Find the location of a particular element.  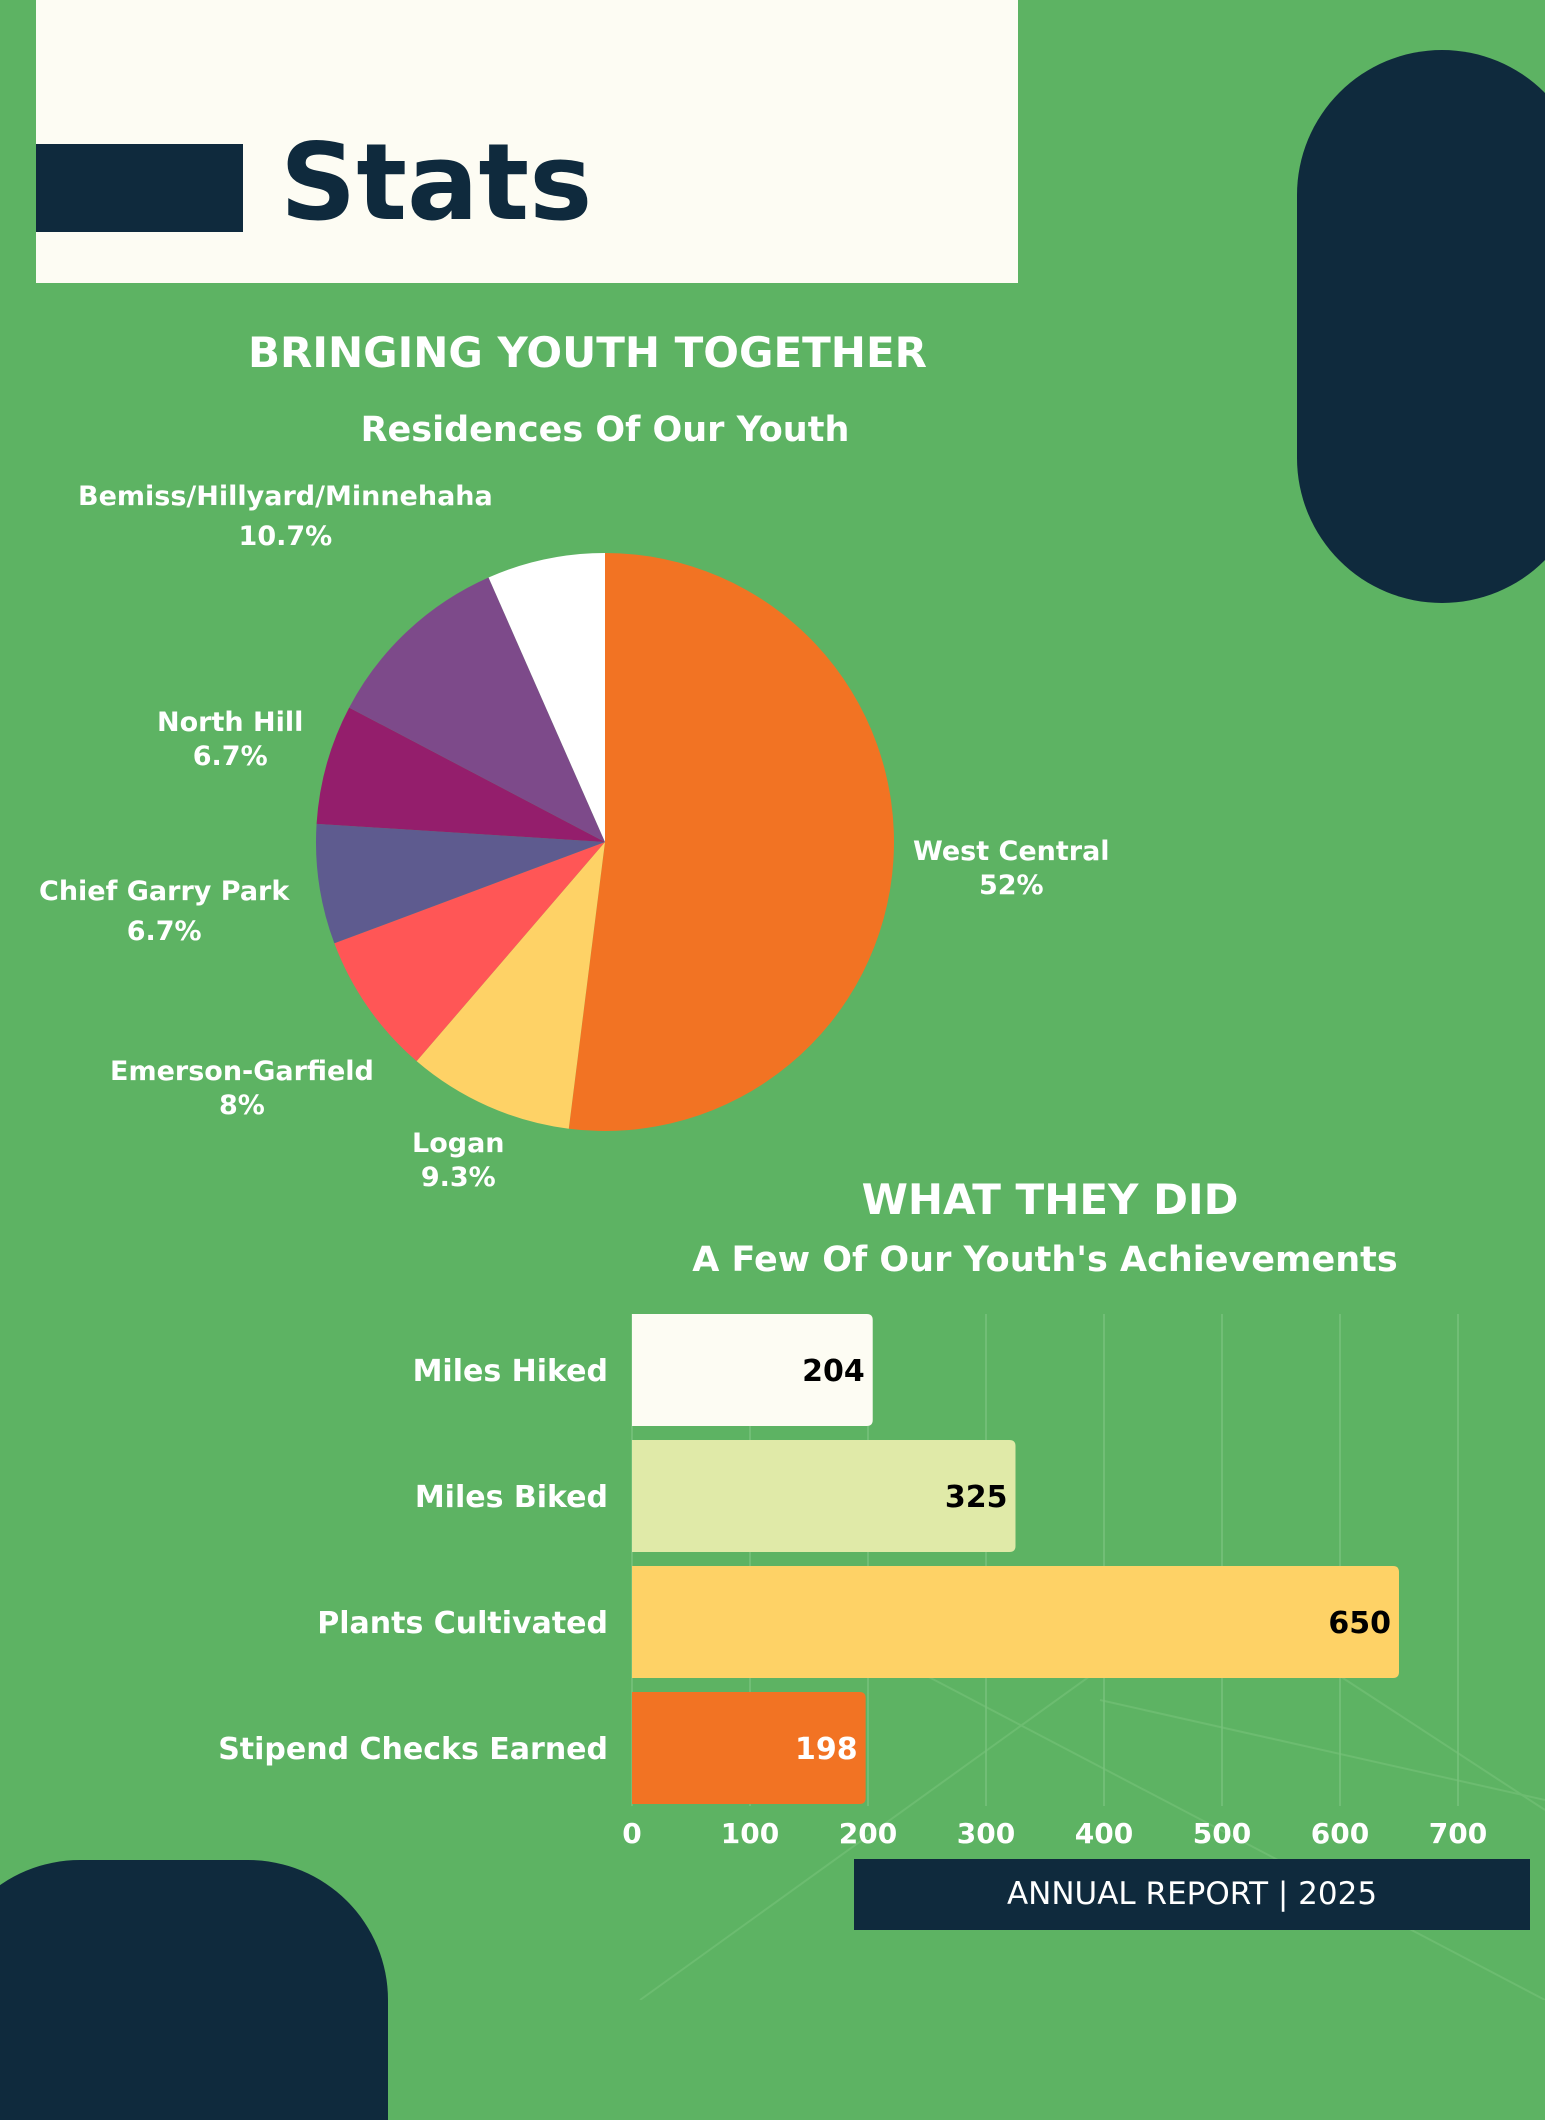

pie-label-west-central: West Central 52% is located at coordinates (1011, 868).